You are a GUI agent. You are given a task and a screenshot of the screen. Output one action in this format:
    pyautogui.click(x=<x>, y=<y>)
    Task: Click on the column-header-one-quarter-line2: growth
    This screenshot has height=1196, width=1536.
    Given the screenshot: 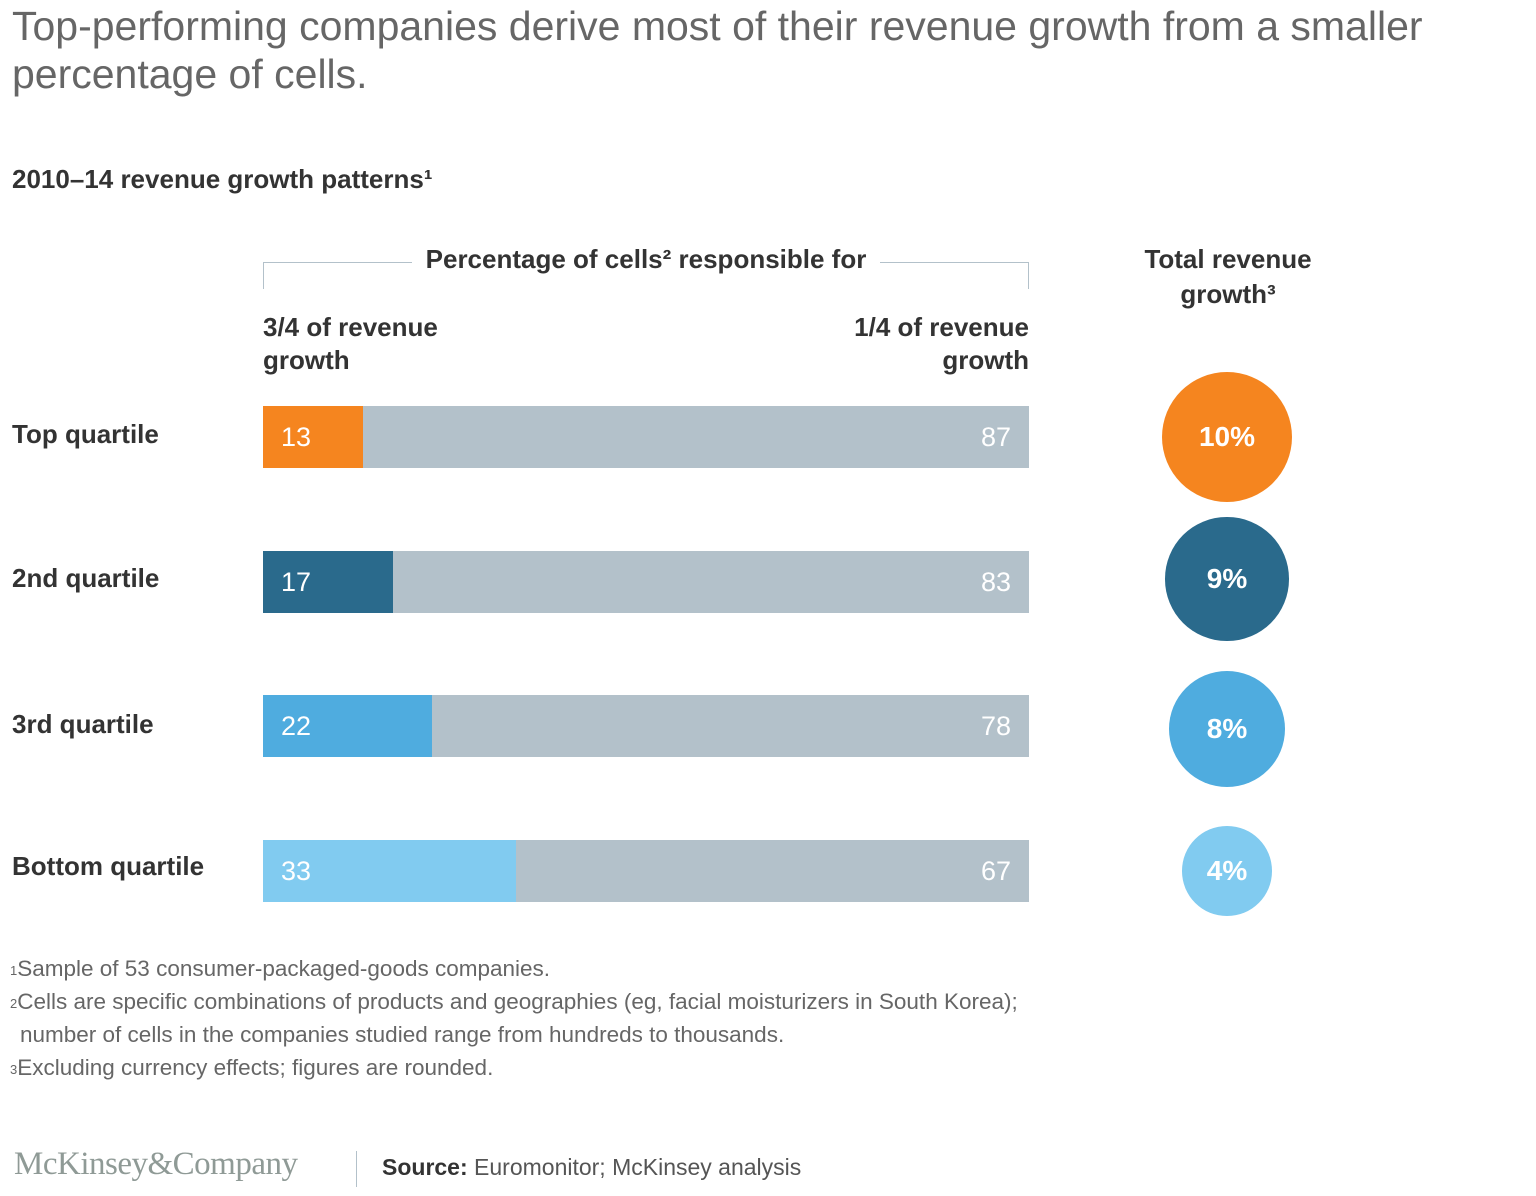 What is the action you would take?
    pyautogui.click(x=985, y=360)
    